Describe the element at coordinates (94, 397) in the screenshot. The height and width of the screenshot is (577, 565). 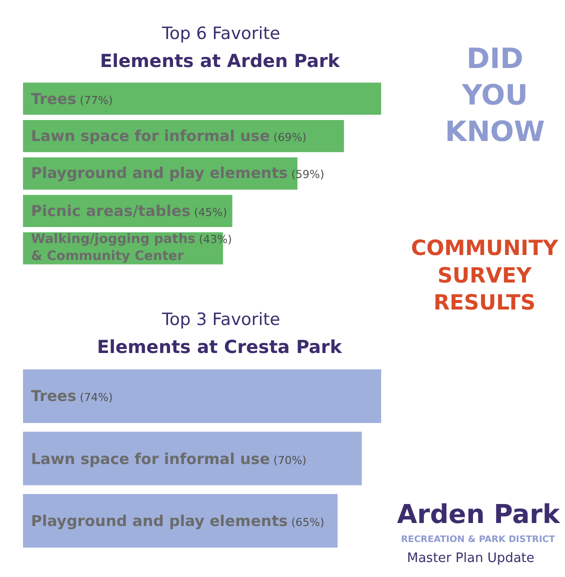
I see `data-label: (74%)` at that location.